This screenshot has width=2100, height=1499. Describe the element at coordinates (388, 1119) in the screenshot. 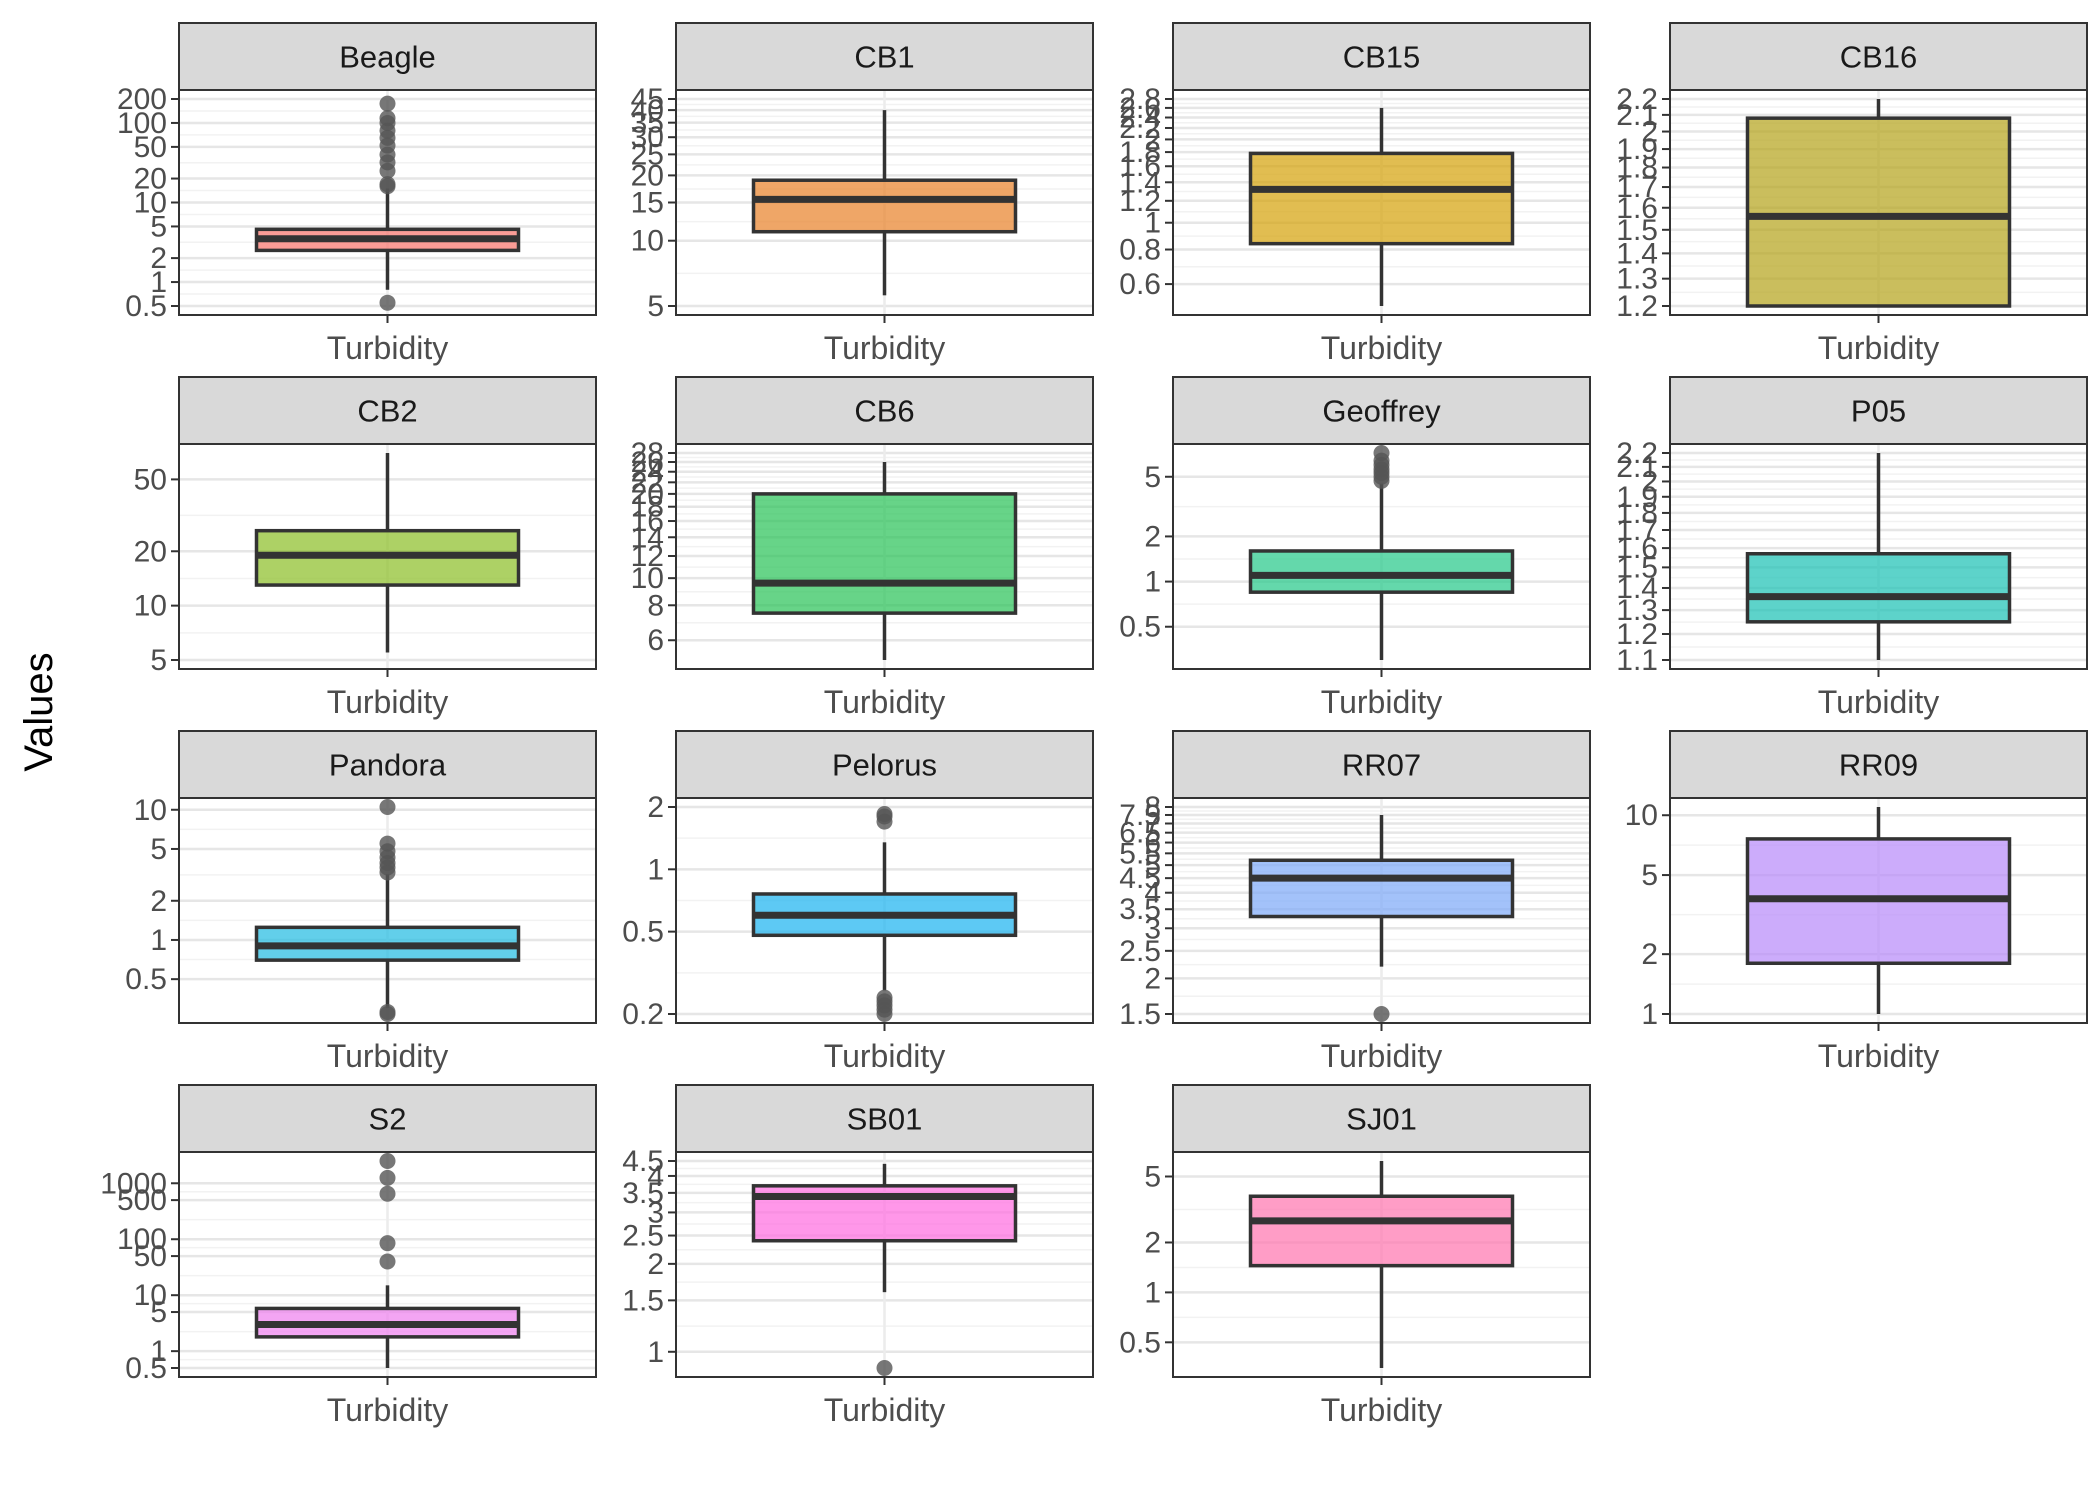

I see `facet-strip-label: S2` at that location.